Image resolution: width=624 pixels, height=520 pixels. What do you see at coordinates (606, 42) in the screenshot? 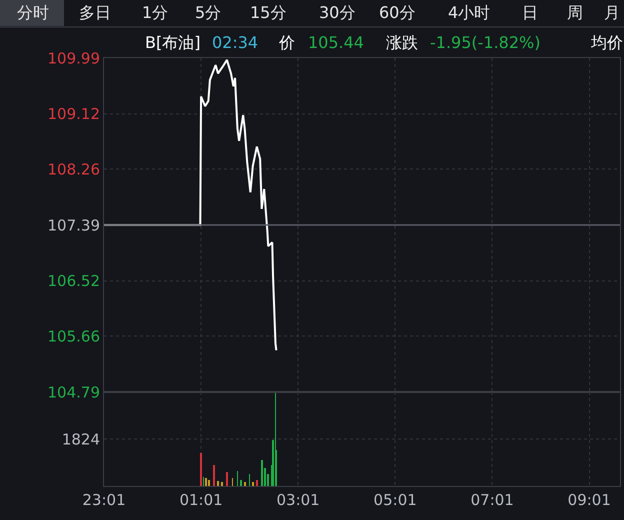
I see `text: 均价` at bounding box center [606, 42].